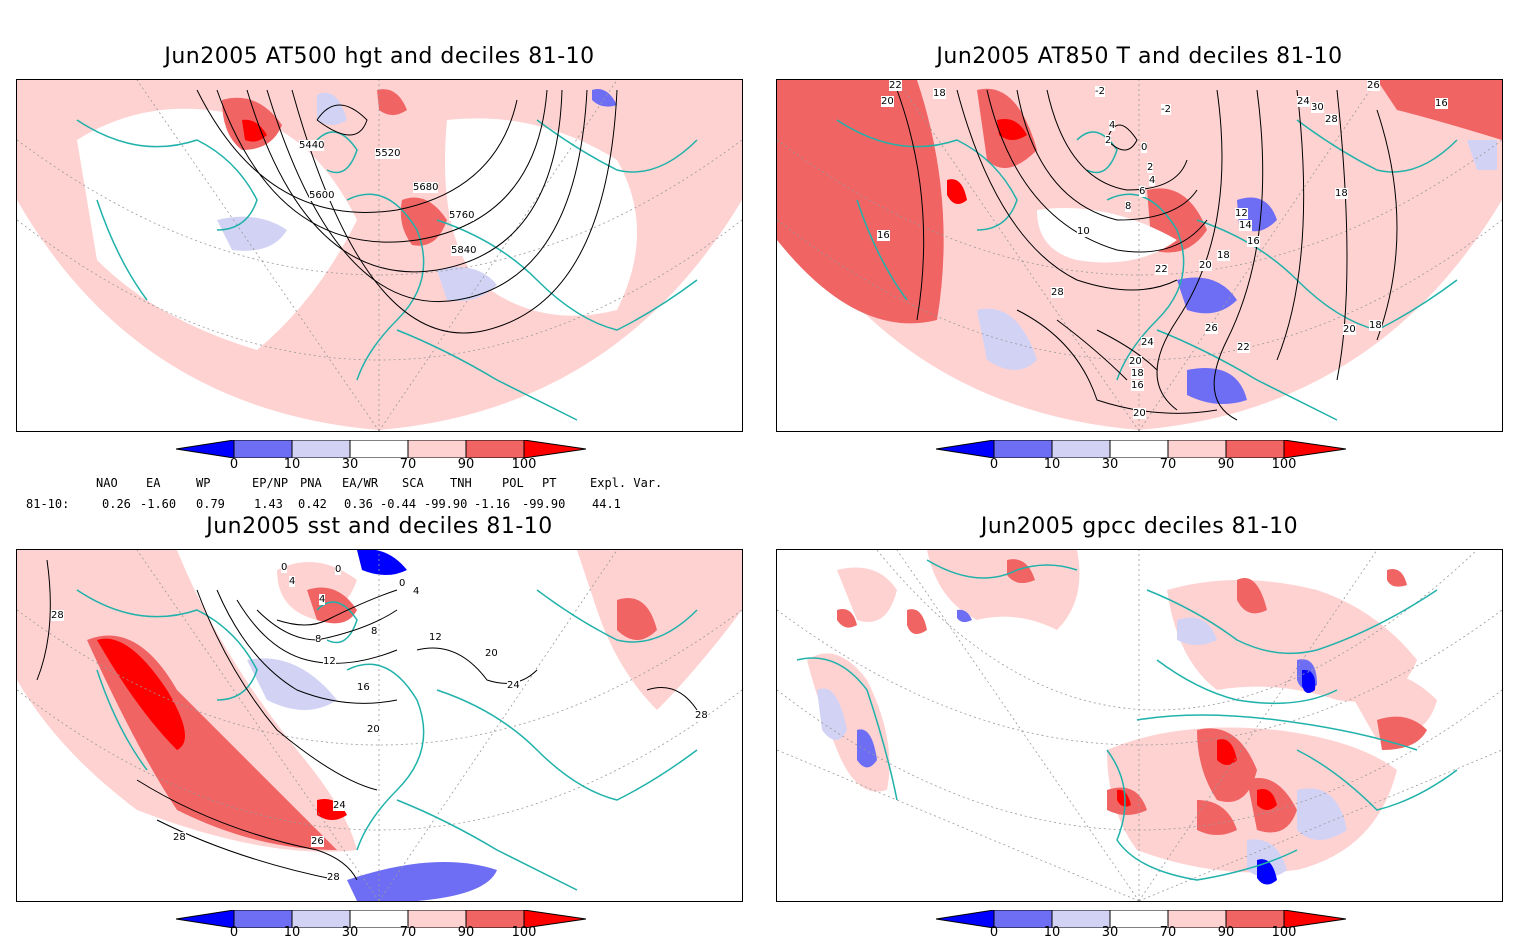 The image size is (1520, 940). What do you see at coordinates (492, 504) in the screenshot?
I see `index-value: -1.16` at bounding box center [492, 504].